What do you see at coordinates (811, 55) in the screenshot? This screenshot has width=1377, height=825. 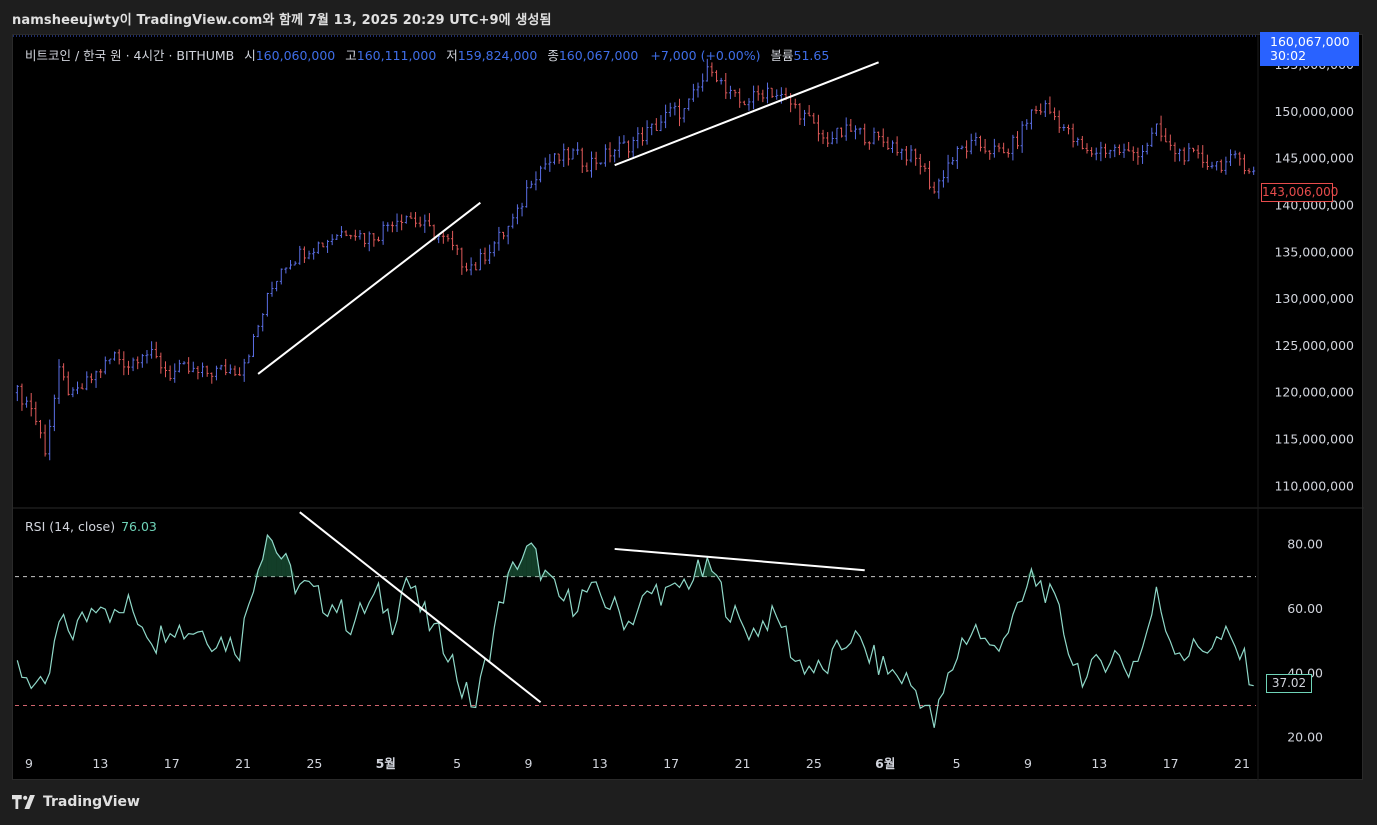 I see `volume-value: 51.65` at bounding box center [811, 55].